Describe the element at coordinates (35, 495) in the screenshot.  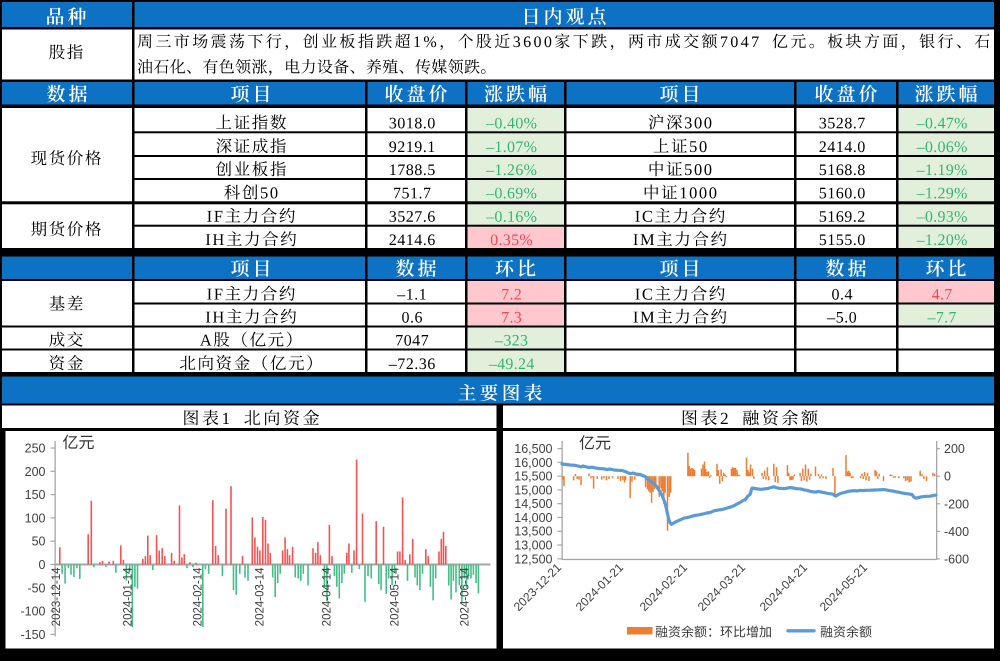
I see `svg-text: 150` at that location.